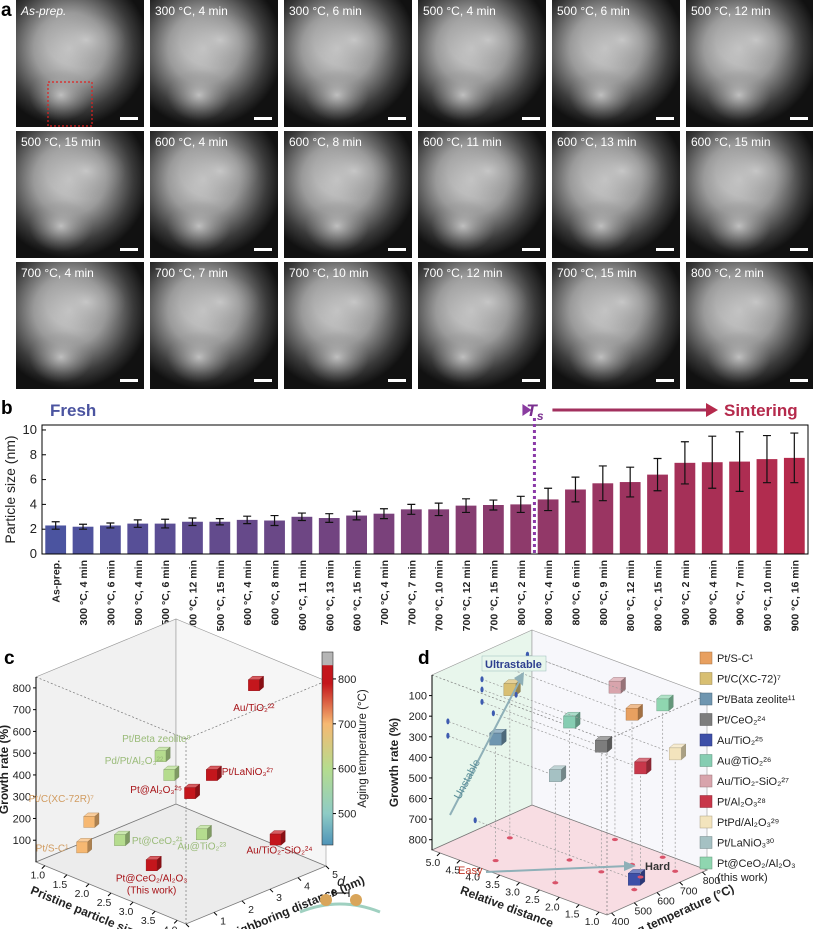 Image resolution: width=813 pixels, height=929 pixels. What do you see at coordinates (621, 922) in the screenshot?
I see `y-tick-label: 400` at bounding box center [621, 922].